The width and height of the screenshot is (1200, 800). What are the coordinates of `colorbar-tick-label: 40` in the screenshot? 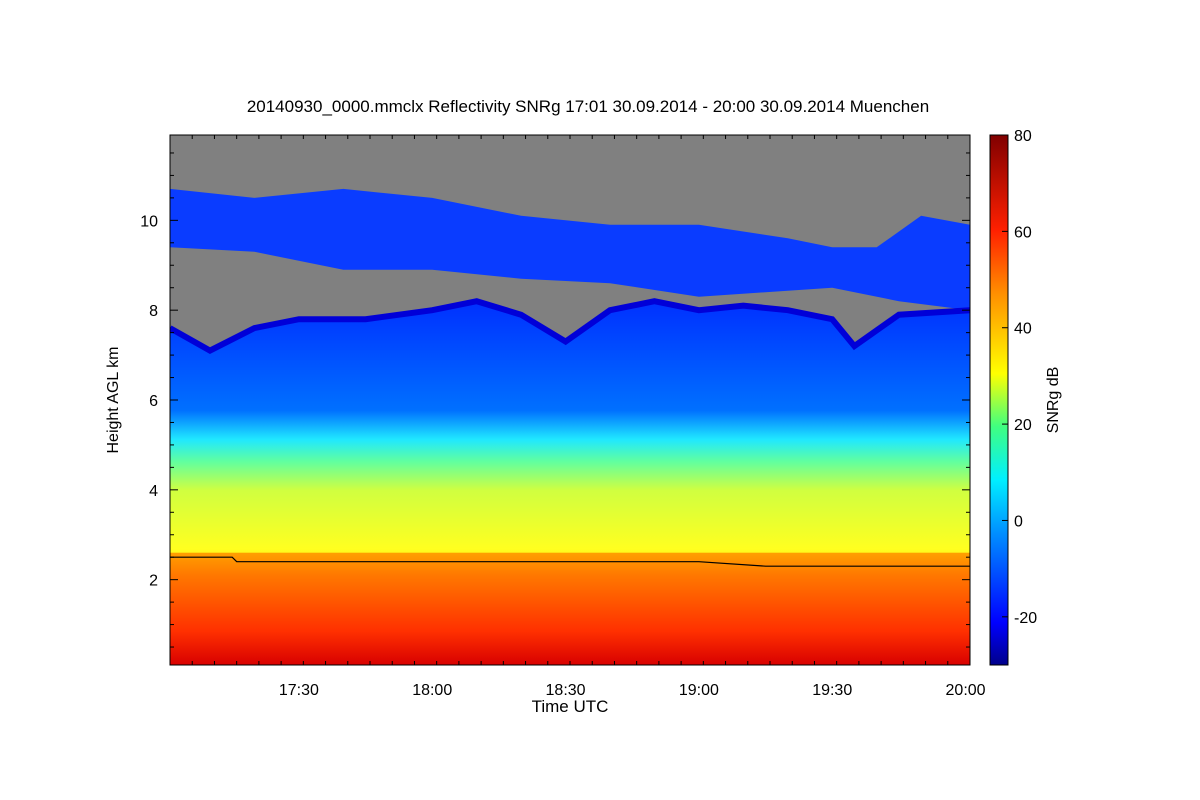 It's located at (1023, 329).